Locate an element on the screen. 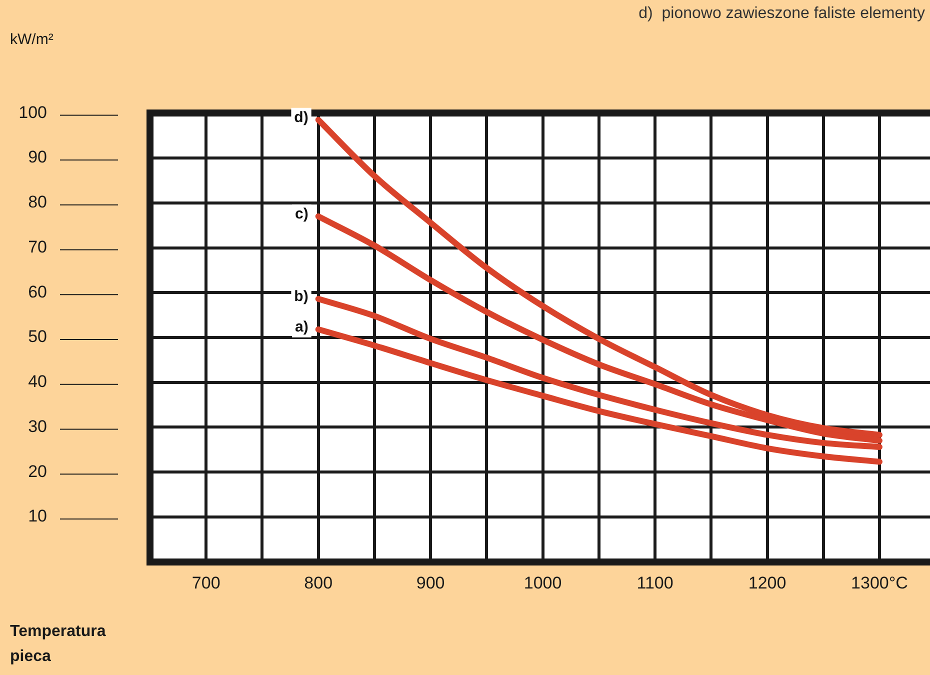 This screenshot has width=930, height=675. y-tick-label: 80 is located at coordinates (37, 202).